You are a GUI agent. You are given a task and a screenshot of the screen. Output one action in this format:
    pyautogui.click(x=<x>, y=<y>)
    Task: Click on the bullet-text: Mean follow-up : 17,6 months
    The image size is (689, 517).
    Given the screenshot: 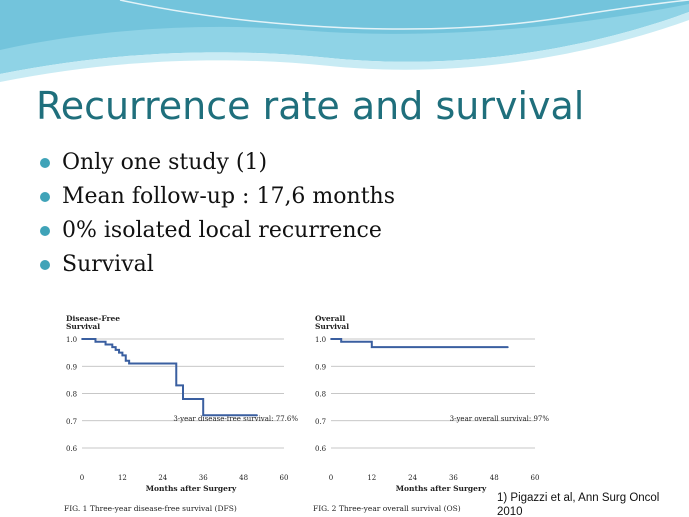 What is the action you would take?
    pyautogui.click(x=228, y=196)
    